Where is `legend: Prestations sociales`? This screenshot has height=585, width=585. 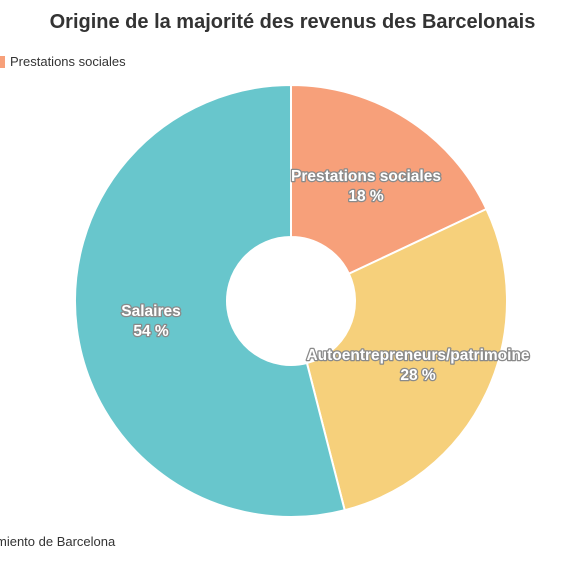 legend: Prestations sociales is located at coordinates (63, 61).